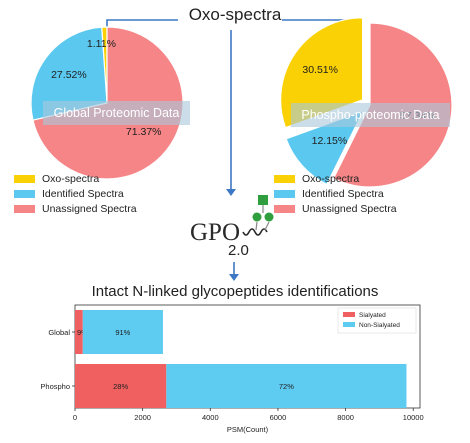 Image resolution: width=470 pixels, height=443 pixels. Describe the element at coordinates (372, 315) in the screenshot. I see `legend-label: Sialyated` at that location.